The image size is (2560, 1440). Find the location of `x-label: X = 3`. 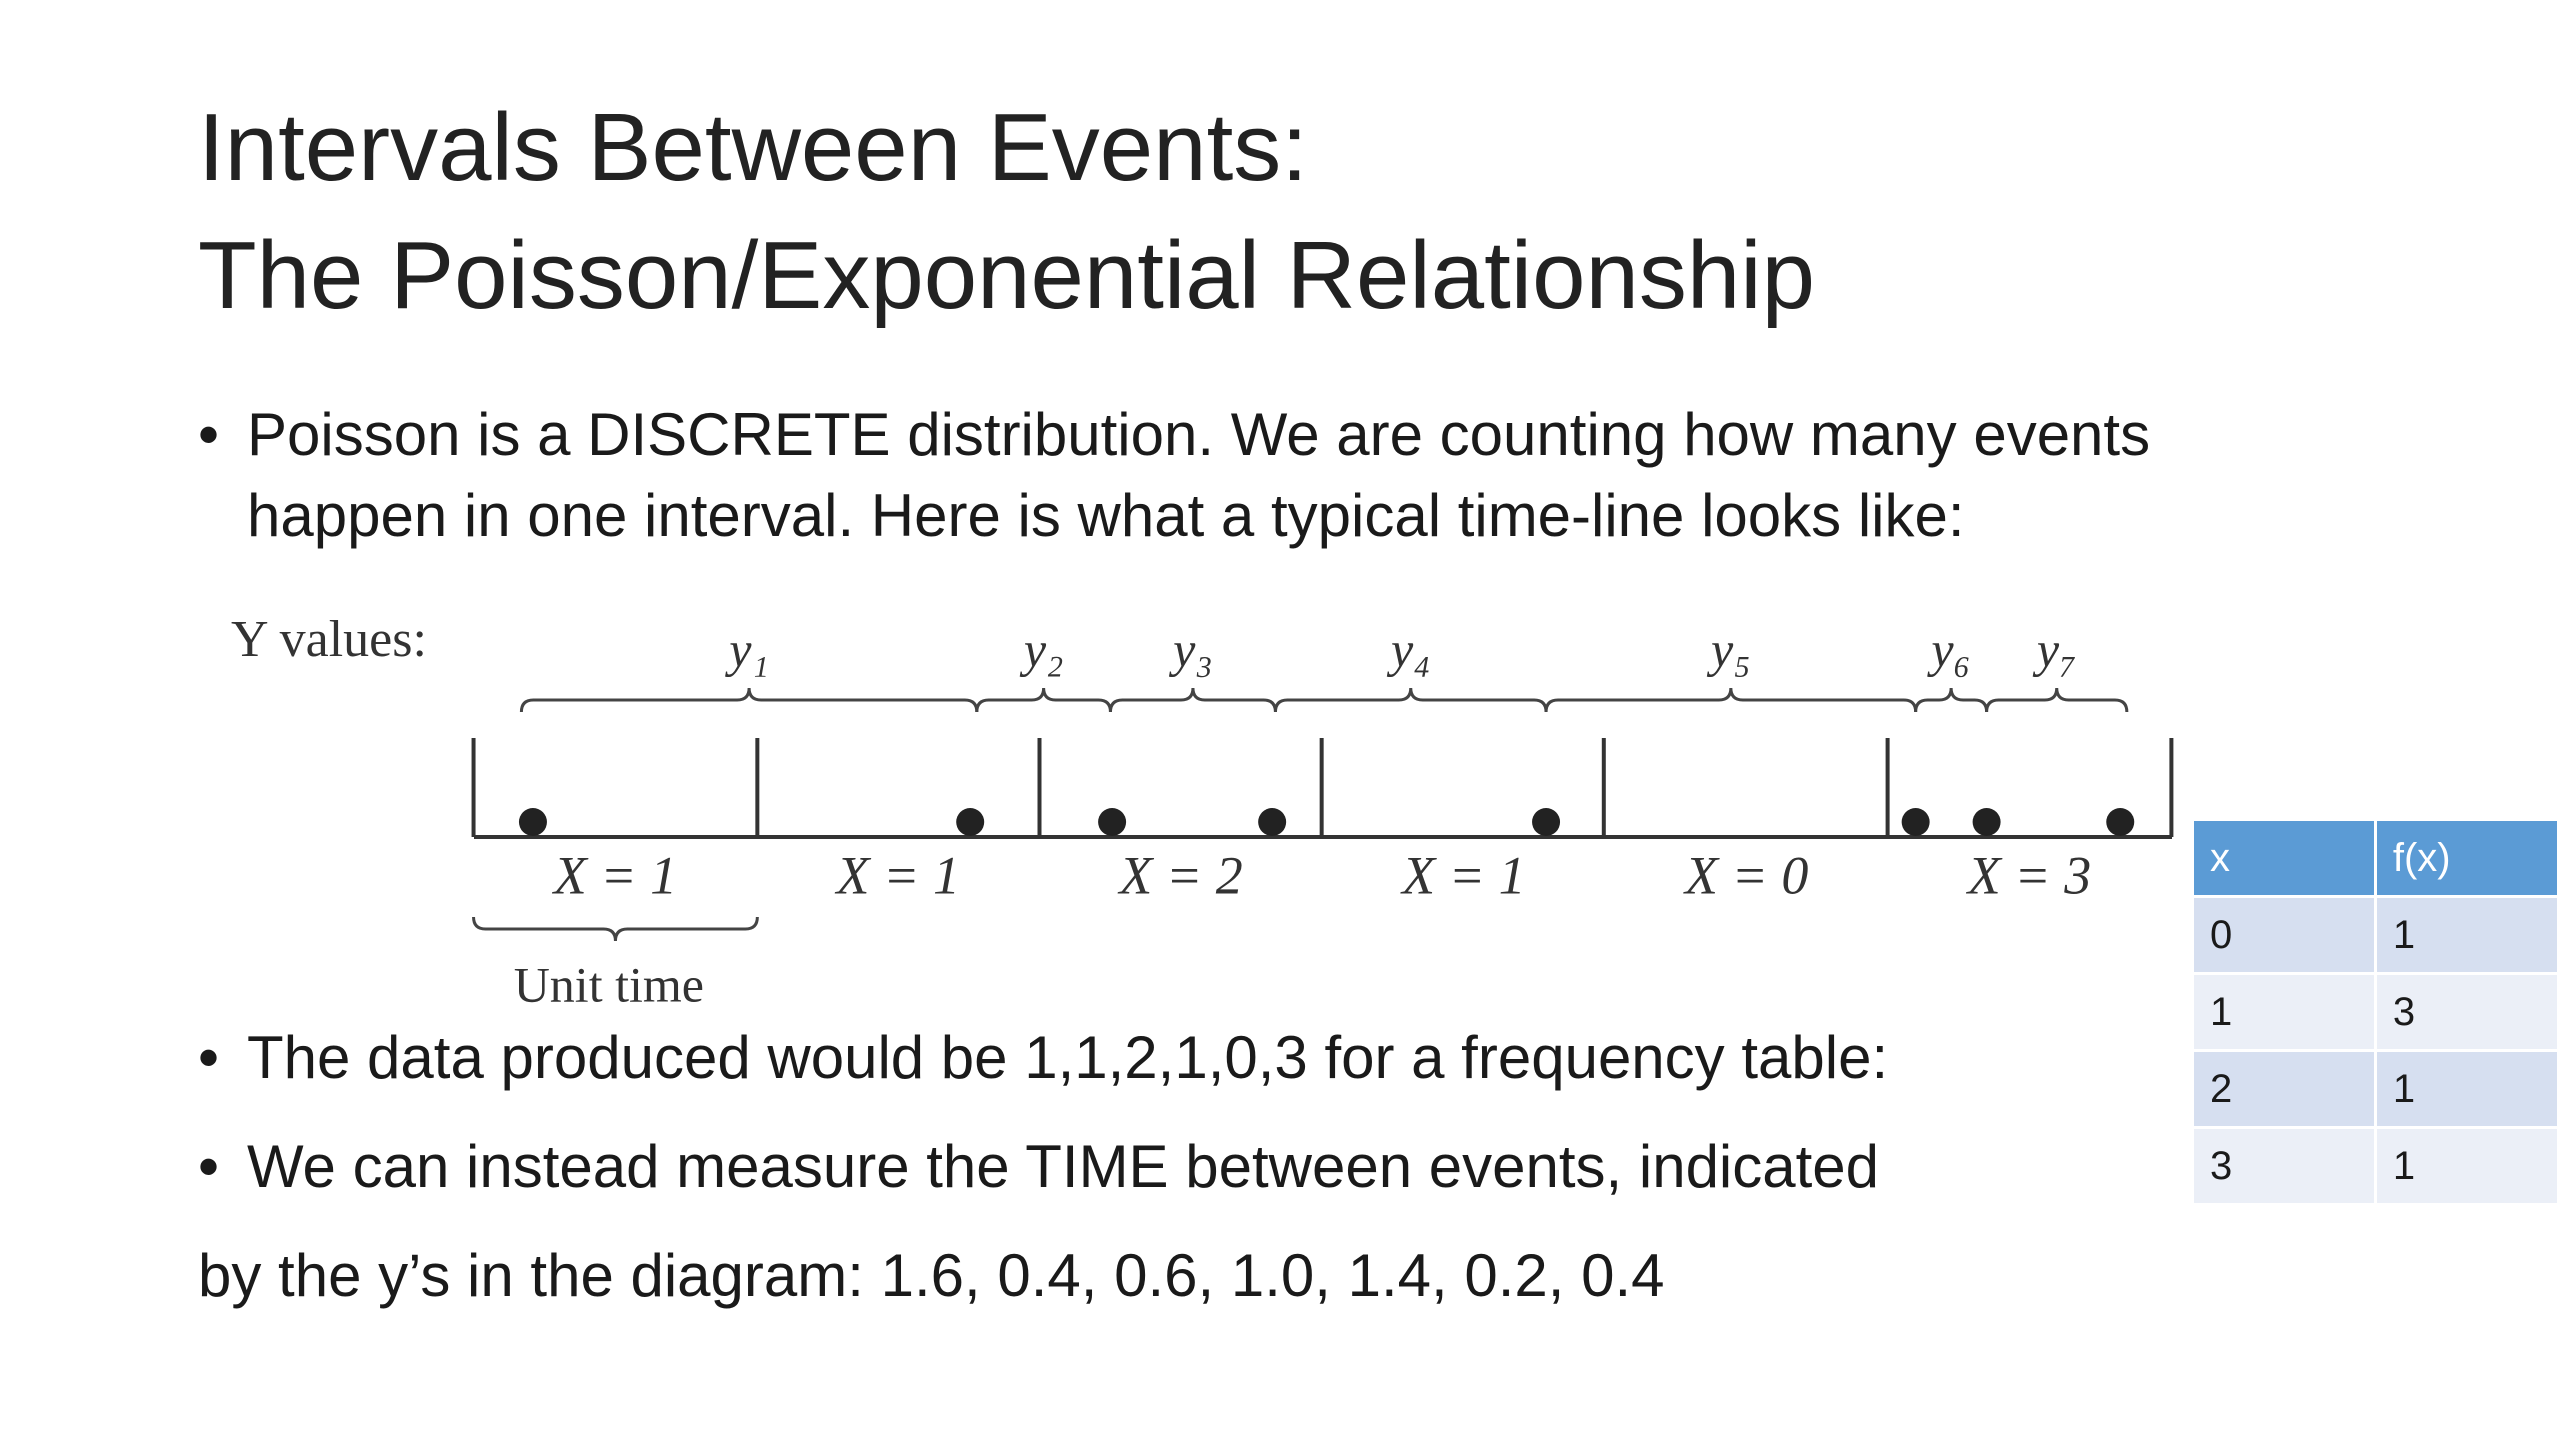

x-label: X = 3 is located at coordinates (2028, 875).